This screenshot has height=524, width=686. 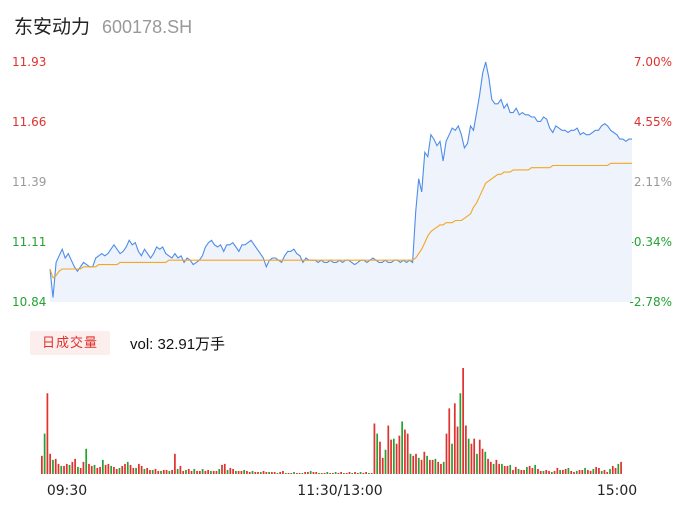 What do you see at coordinates (651, 302) in the screenshot?
I see `pct-tick-label: -2.78%` at bounding box center [651, 302].